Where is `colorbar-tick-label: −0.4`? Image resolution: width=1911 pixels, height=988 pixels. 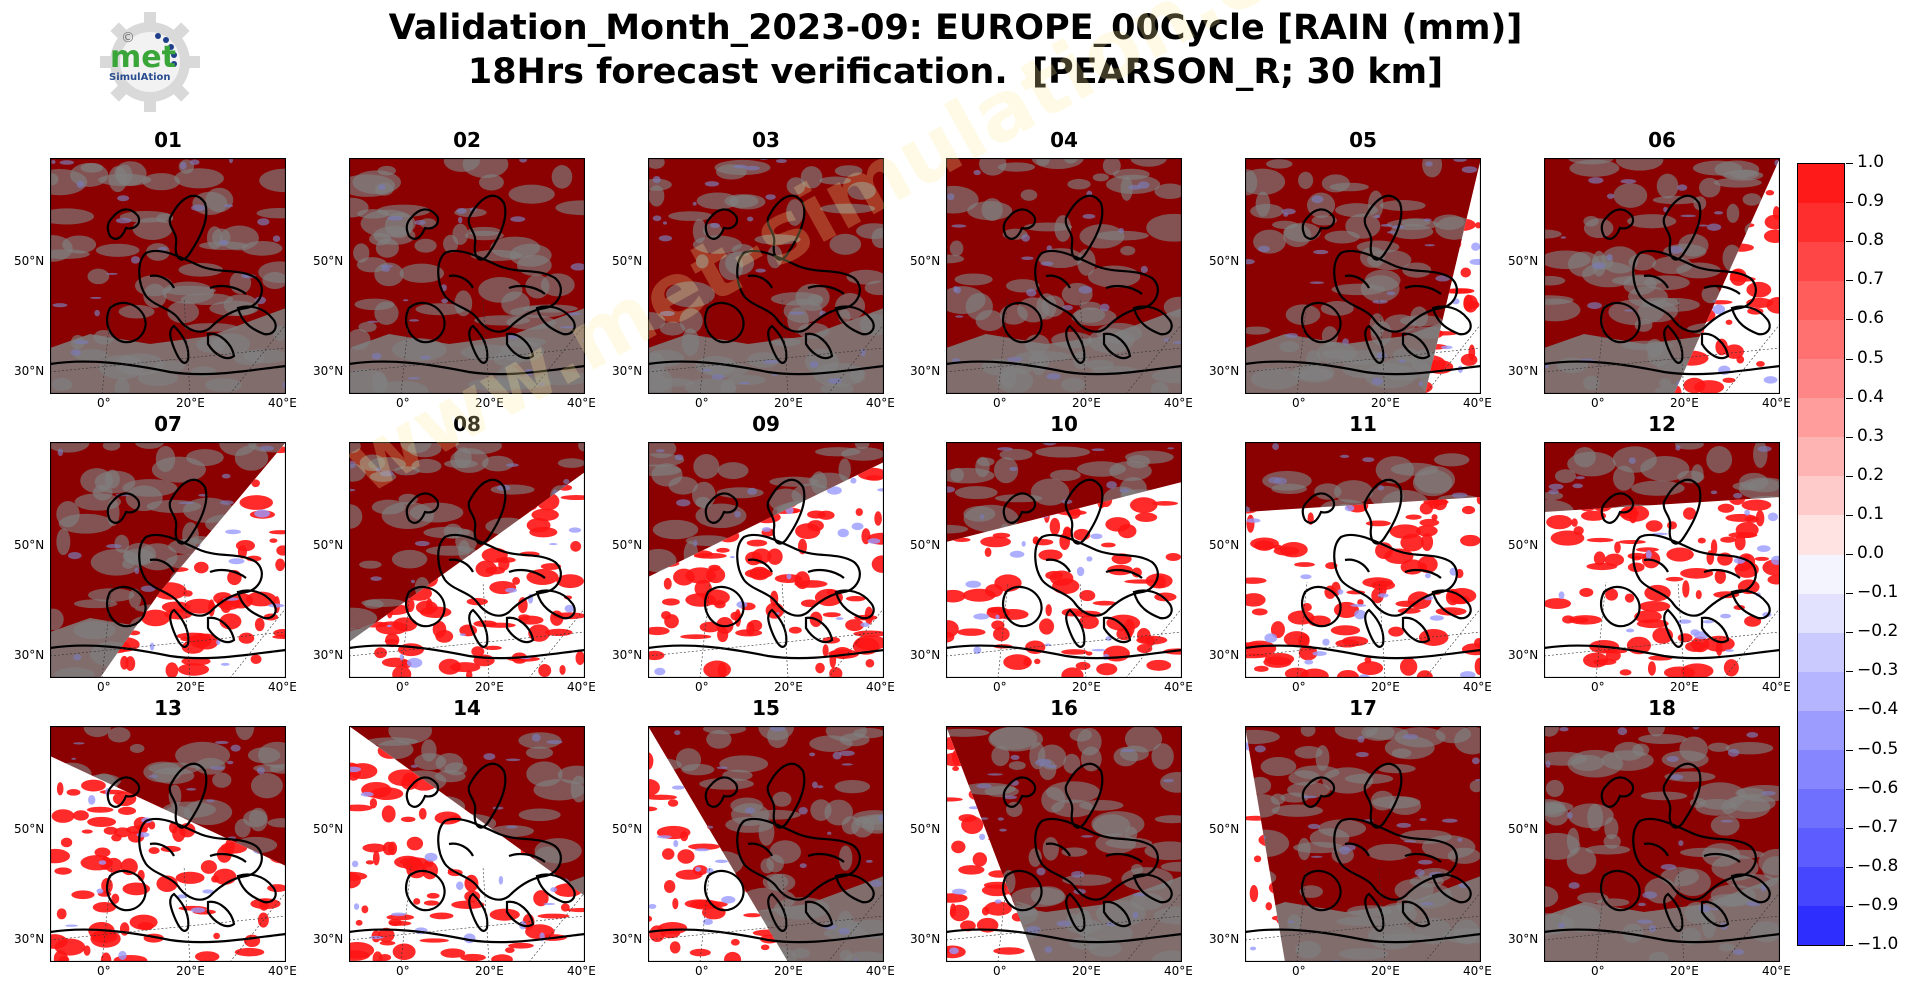 colorbar-tick-label: −0.4 is located at coordinates (1878, 709).